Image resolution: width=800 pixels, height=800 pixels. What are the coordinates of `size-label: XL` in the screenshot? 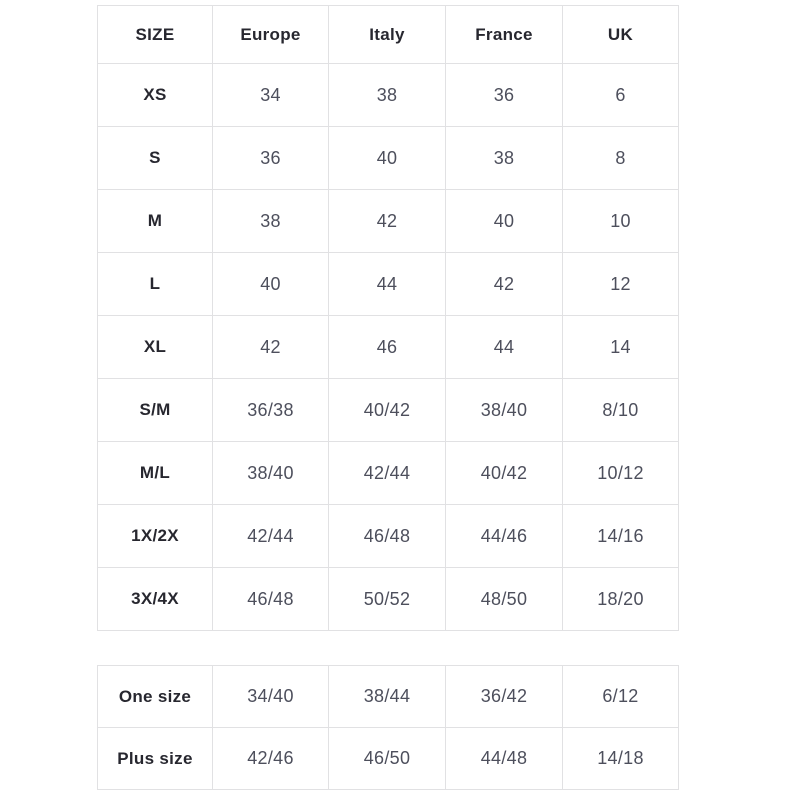 It's located at (155, 347).